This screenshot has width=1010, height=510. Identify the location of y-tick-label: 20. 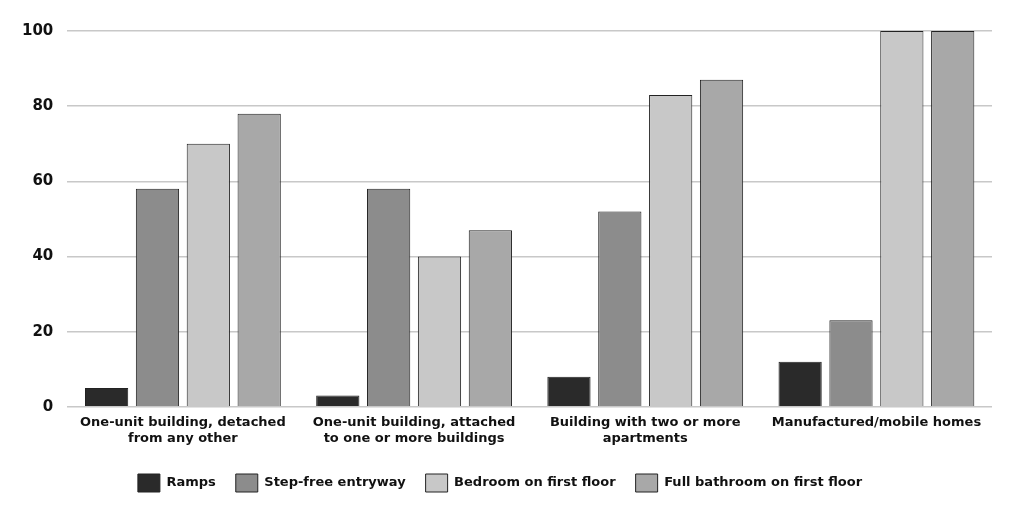
(43, 330).